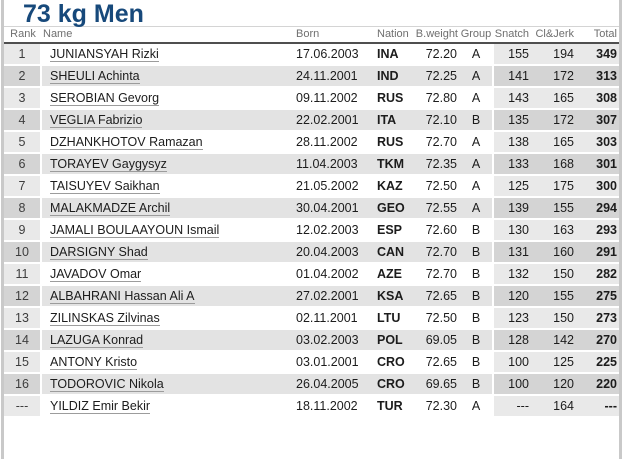  What do you see at coordinates (388, 319) in the screenshot?
I see `nation-cell: LTU` at bounding box center [388, 319].